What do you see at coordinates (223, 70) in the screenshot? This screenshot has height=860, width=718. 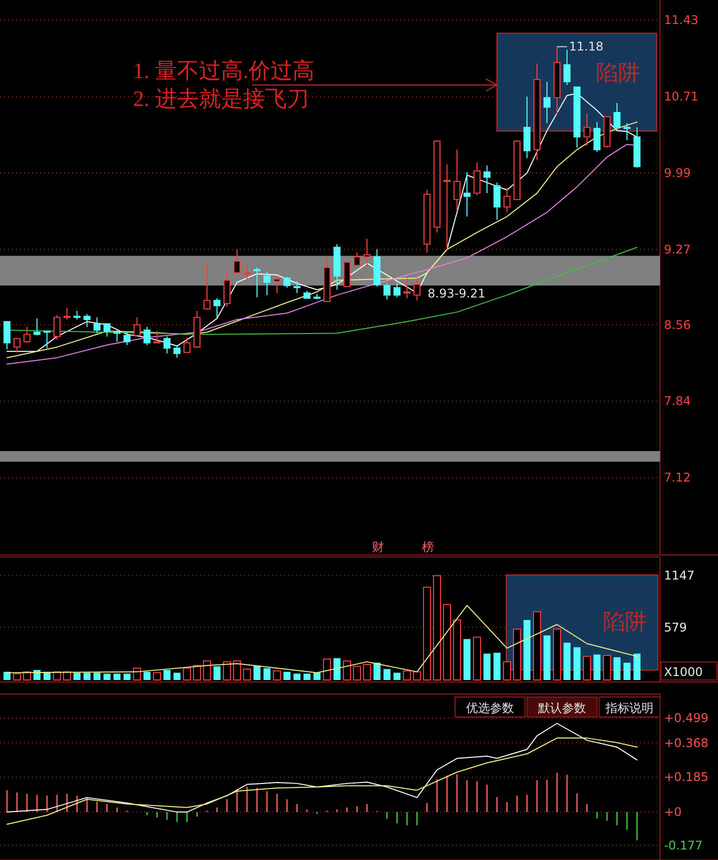 I see `annotation: 1. 量不过高.价过高` at bounding box center [223, 70].